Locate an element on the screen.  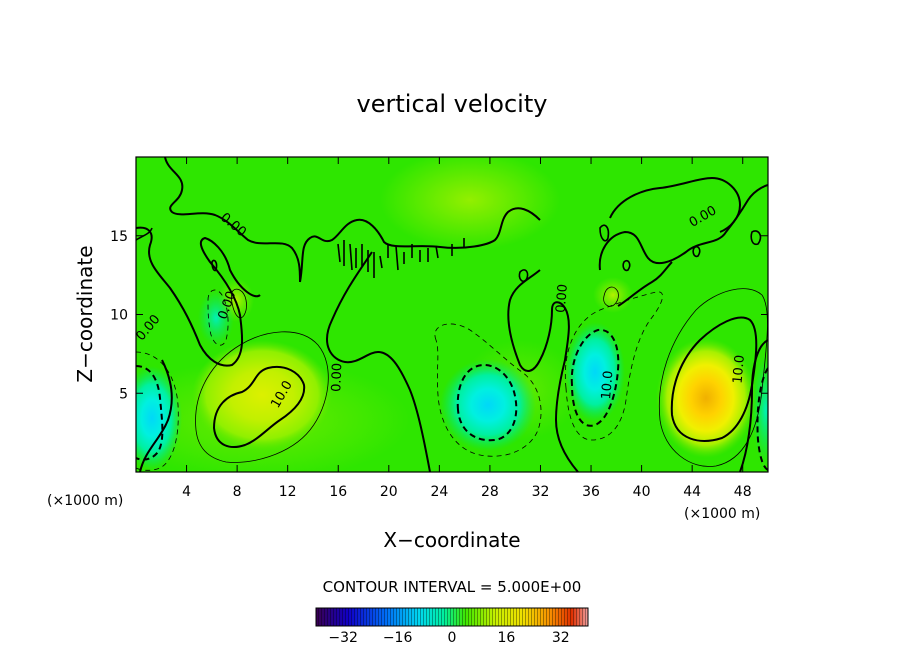
zero-contour-top-right is located at coordinates (675, 204).